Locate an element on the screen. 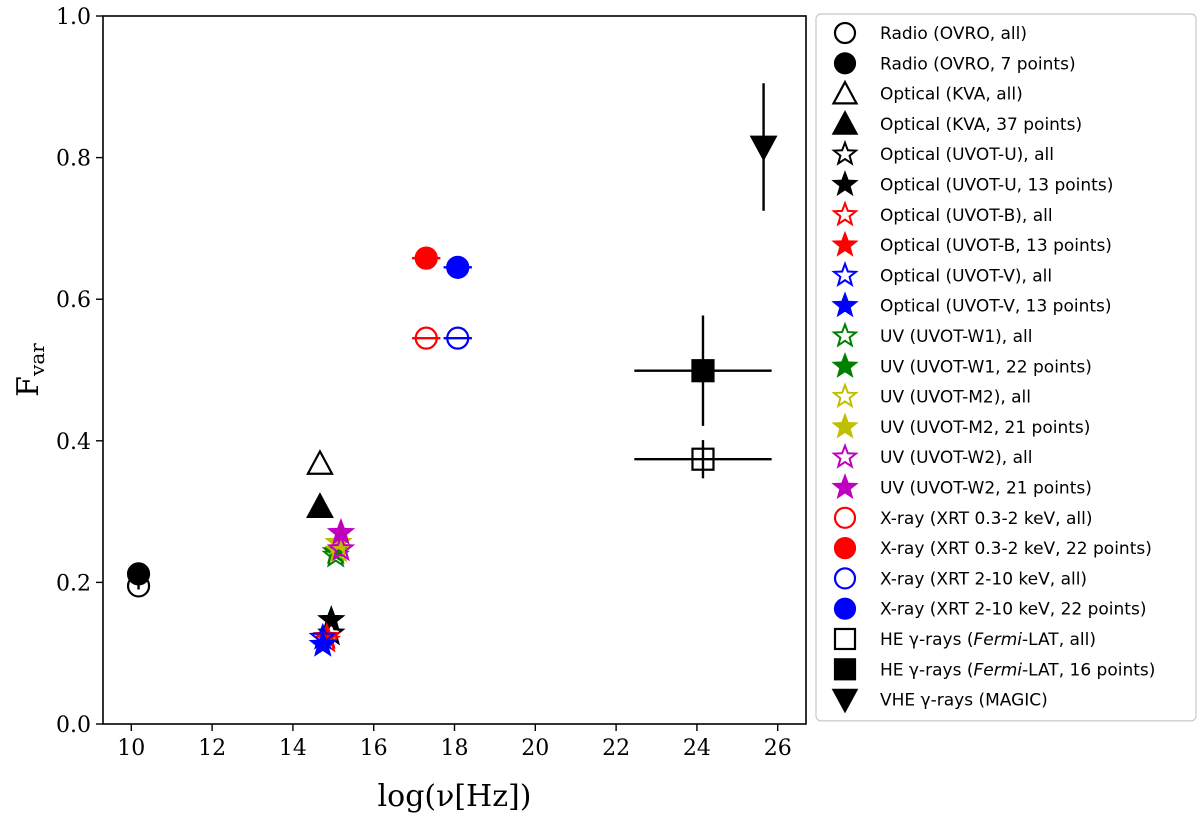 Image resolution: width=1200 pixels, height=823 pixels. legend-label: UV (UVOT-M2), all is located at coordinates (955, 398).